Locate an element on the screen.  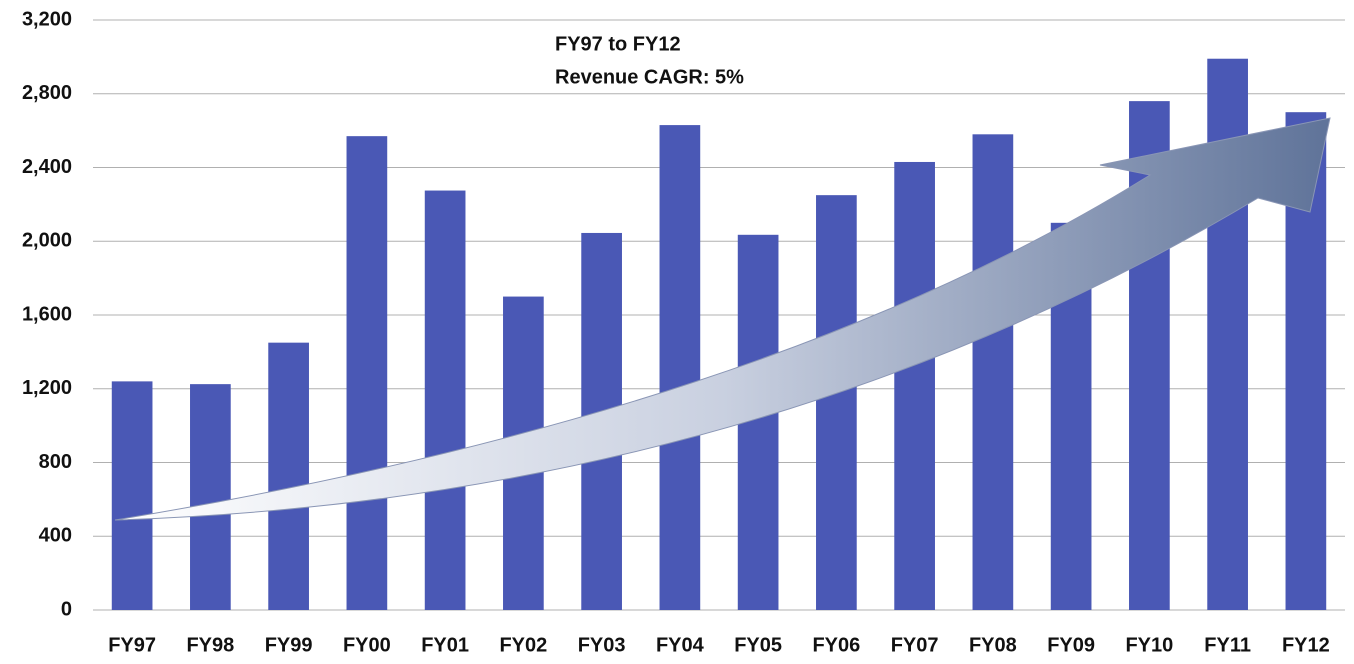
y-tick-label: 2,400 is located at coordinates (47, 167).